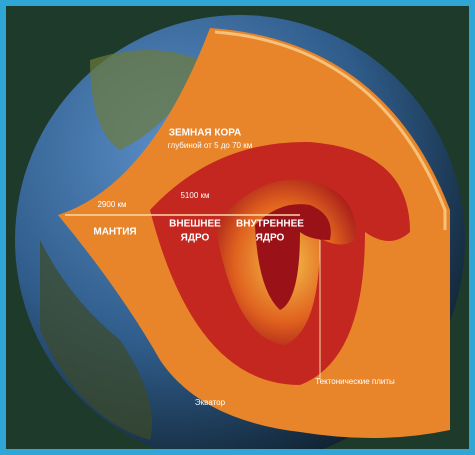  I want to click on outer-core-label: ЯДРО, so click(195, 238).